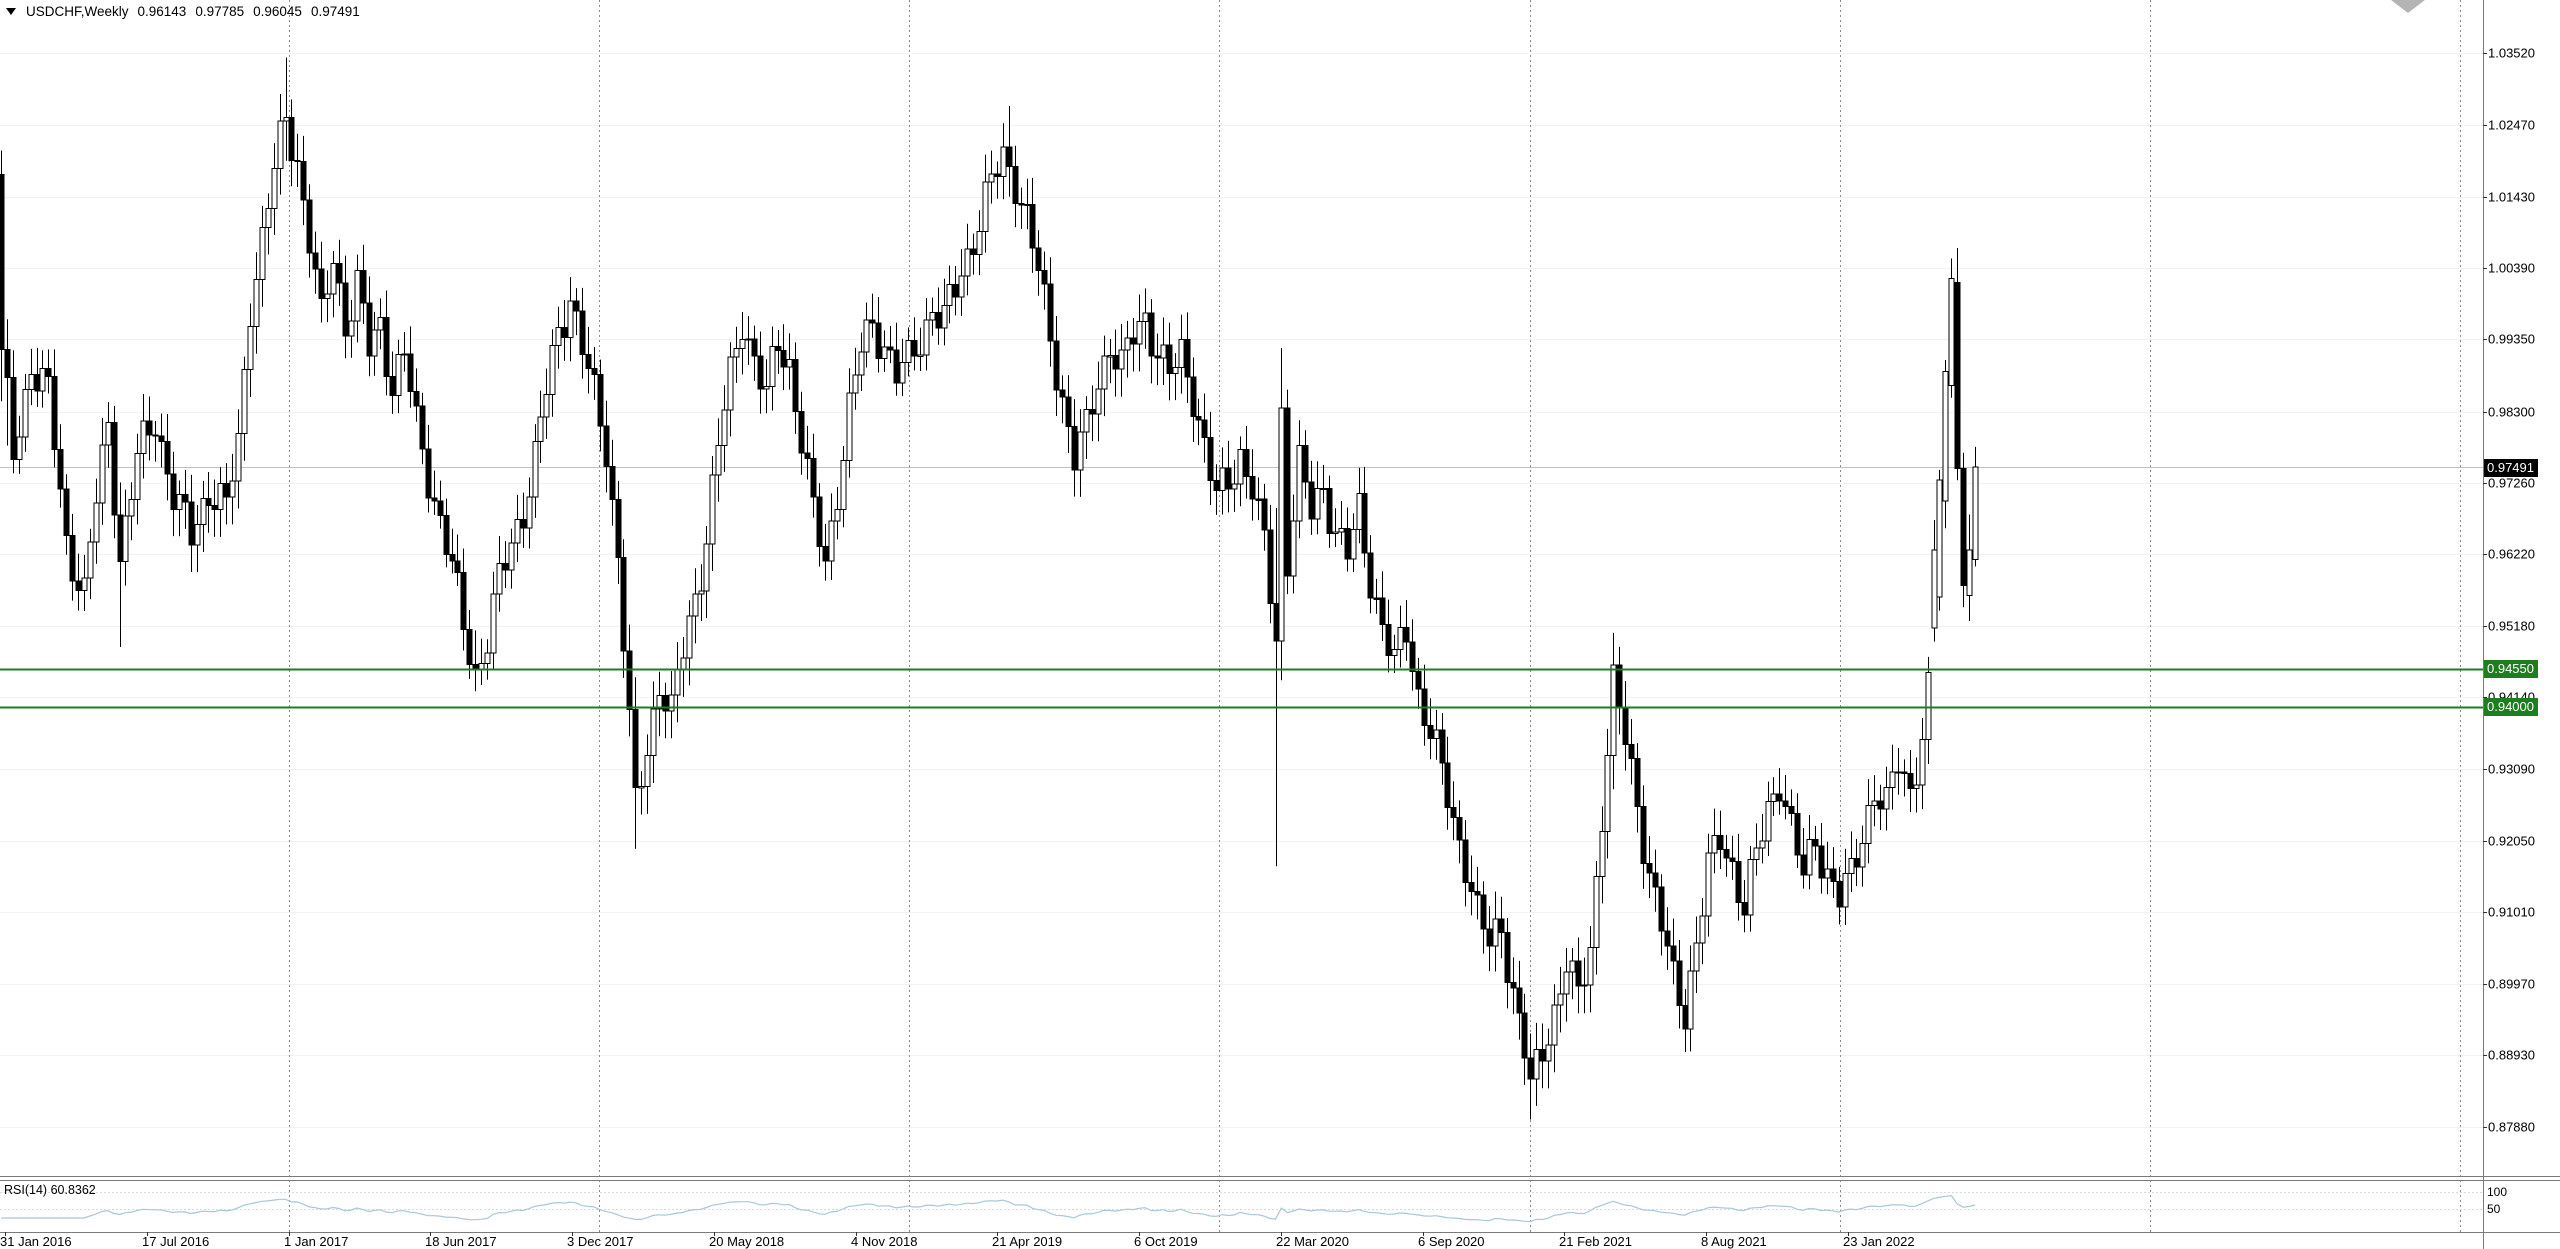  Describe the element at coordinates (2511, 984) in the screenshot. I see `price-axis-label: 0.89970` at that location.